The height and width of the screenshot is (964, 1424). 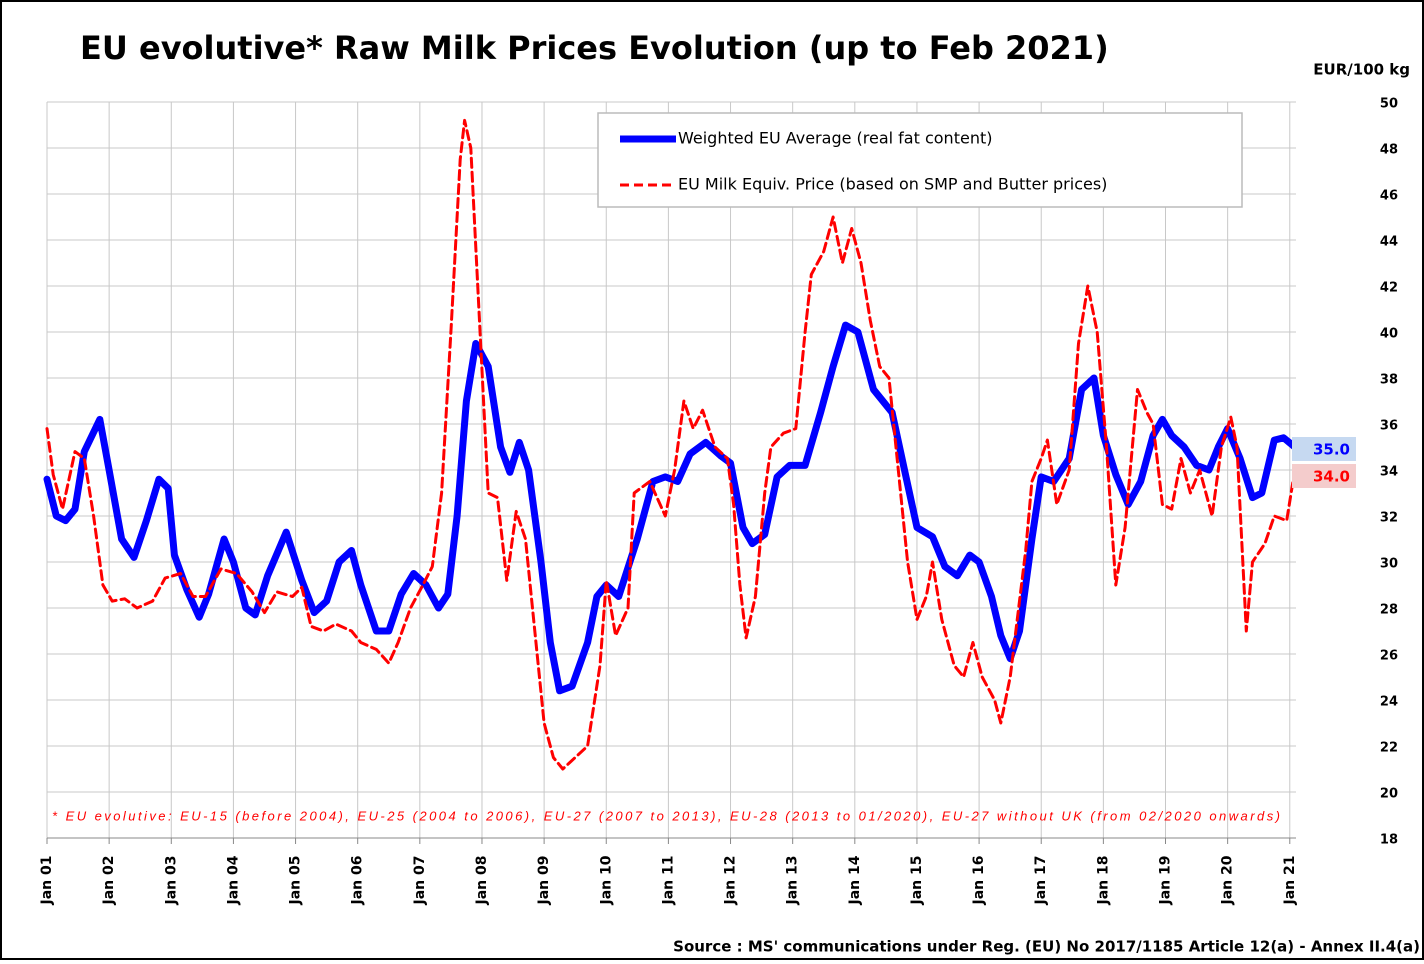 What do you see at coordinates (1389, 840) in the screenshot?
I see `y-tick-label: 18` at bounding box center [1389, 840].